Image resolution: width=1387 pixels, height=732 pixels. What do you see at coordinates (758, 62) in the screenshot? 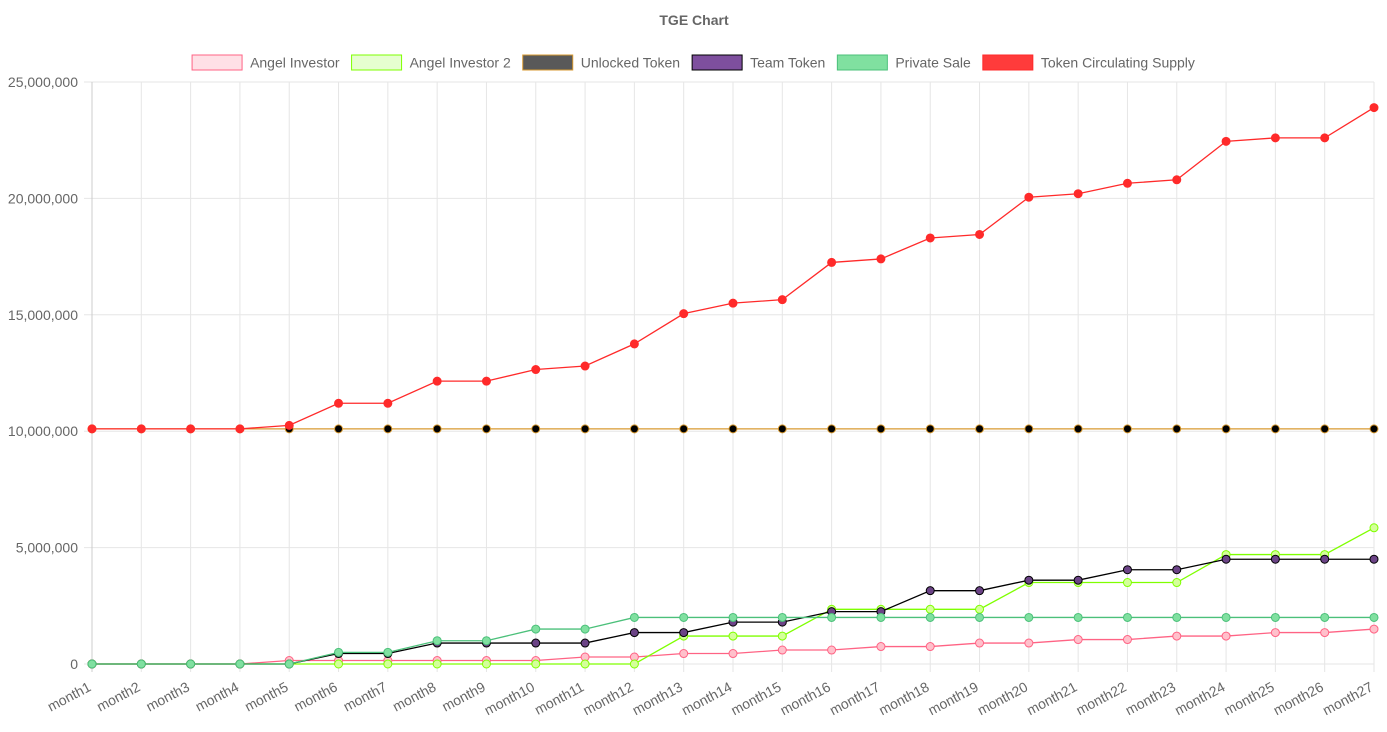
I see `legend-item: Team Token` at bounding box center [758, 62].